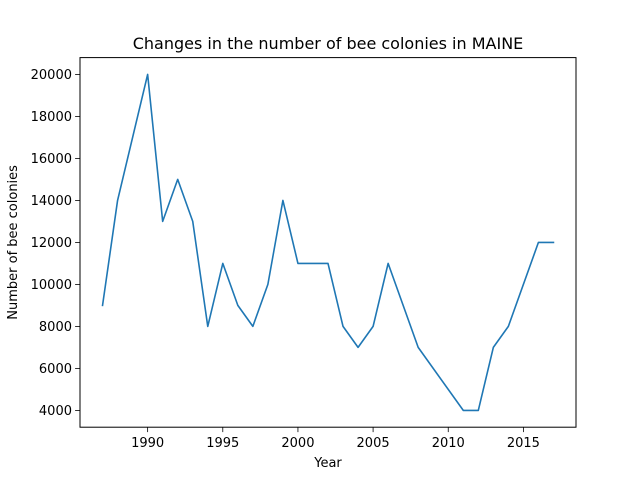 The image size is (640, 484). Describe the element at coordinates (448, 443) in the screenshot. I see `x-tick-label: 2010` at that location.